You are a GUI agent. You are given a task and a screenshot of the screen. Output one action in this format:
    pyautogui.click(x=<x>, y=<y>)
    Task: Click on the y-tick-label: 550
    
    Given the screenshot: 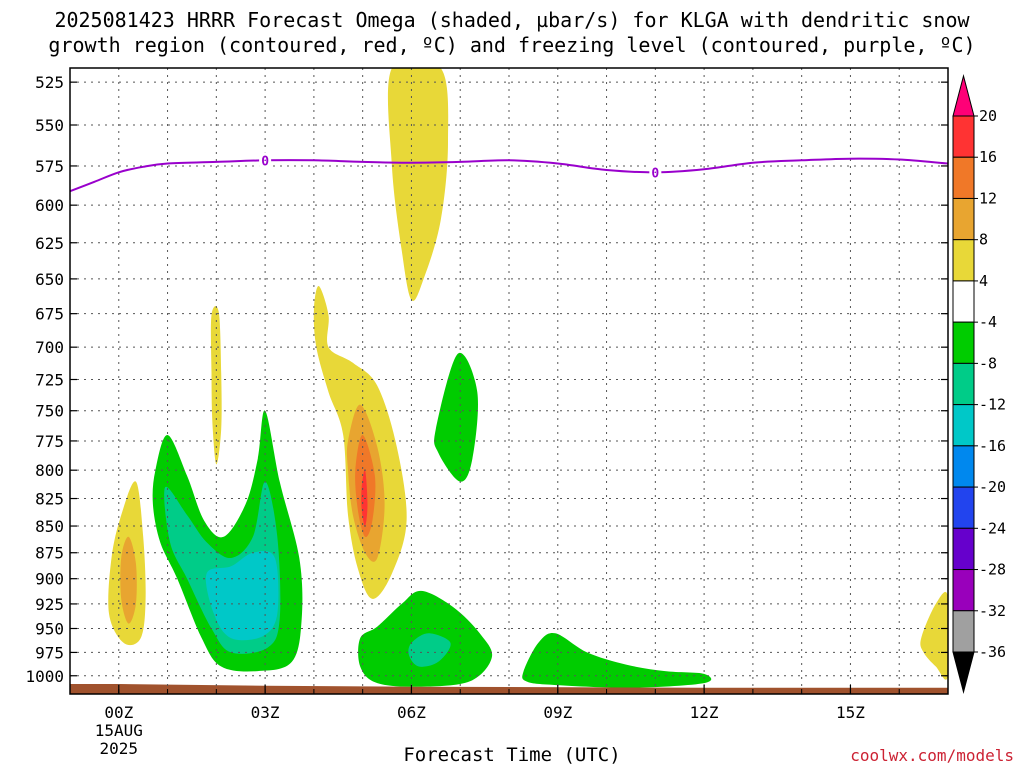 What is the action you would take?
    pyautogui.click(x=49, y=125)
    